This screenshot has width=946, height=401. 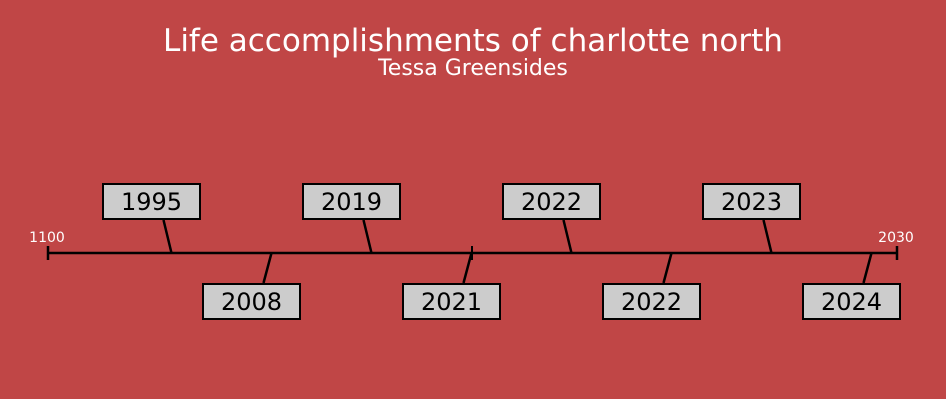 I want to click on event-box: 2023, so click(x=751, y=201).